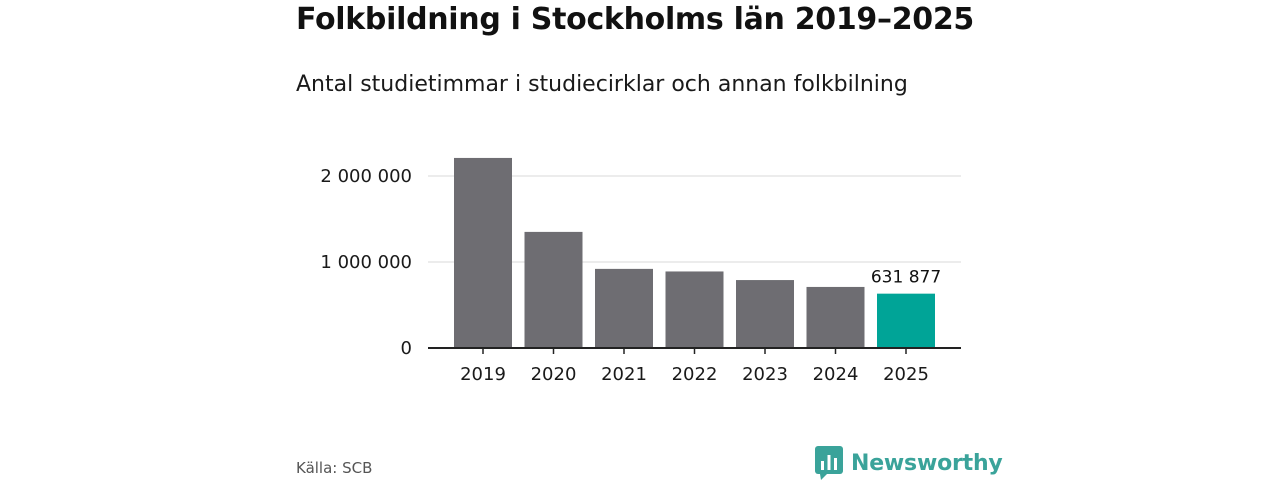 Image resolution: width=1280 pixels, height=480 pixels. What do you see at coordinates (835, 317) in the screenshot?
I see `bar-2024` at bounding box center [835, 317].